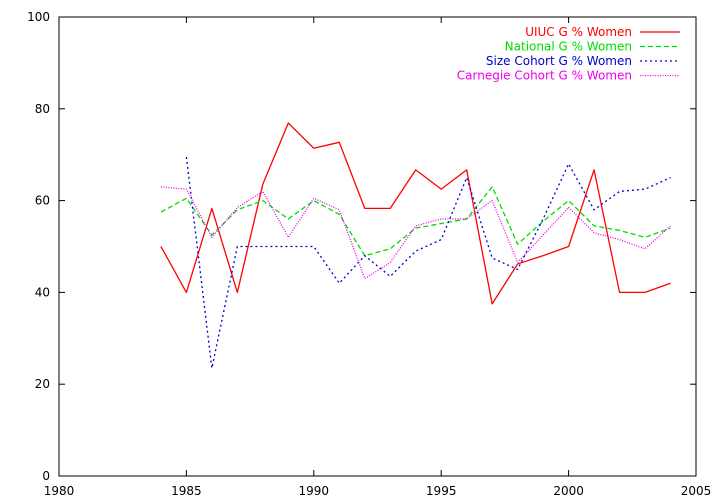 This screenshot has width=720, height=504. Describe the element at coordinates (568, 47) in the screenshot. I see `legend-label-2: National G % Women` at that location.